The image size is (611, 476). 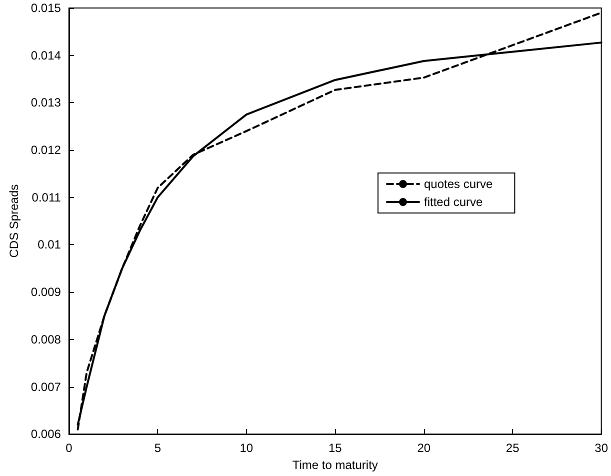 I want to click on y-axis-title: CDS Spreads, so click(x=14, y=221).